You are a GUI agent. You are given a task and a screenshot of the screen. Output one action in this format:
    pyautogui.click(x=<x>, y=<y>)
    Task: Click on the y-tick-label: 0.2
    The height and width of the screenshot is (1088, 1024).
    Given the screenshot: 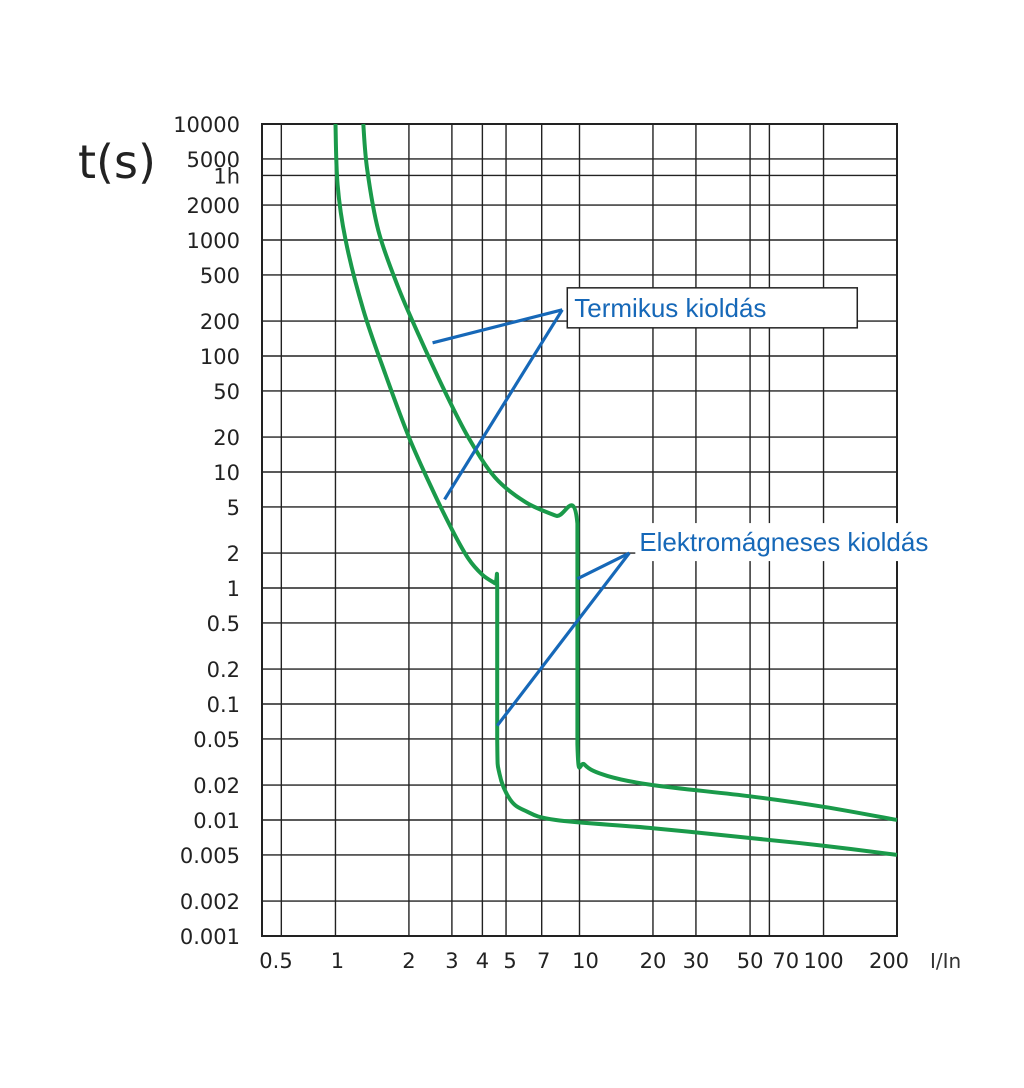 What is the action you would take?
    pyautogui.click(x=223, y=670)
    